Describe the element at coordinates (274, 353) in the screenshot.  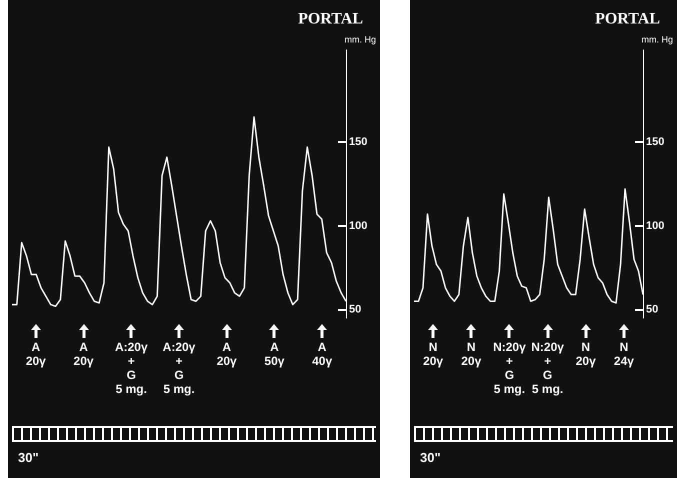
I see `text: A 50γ` at that location.